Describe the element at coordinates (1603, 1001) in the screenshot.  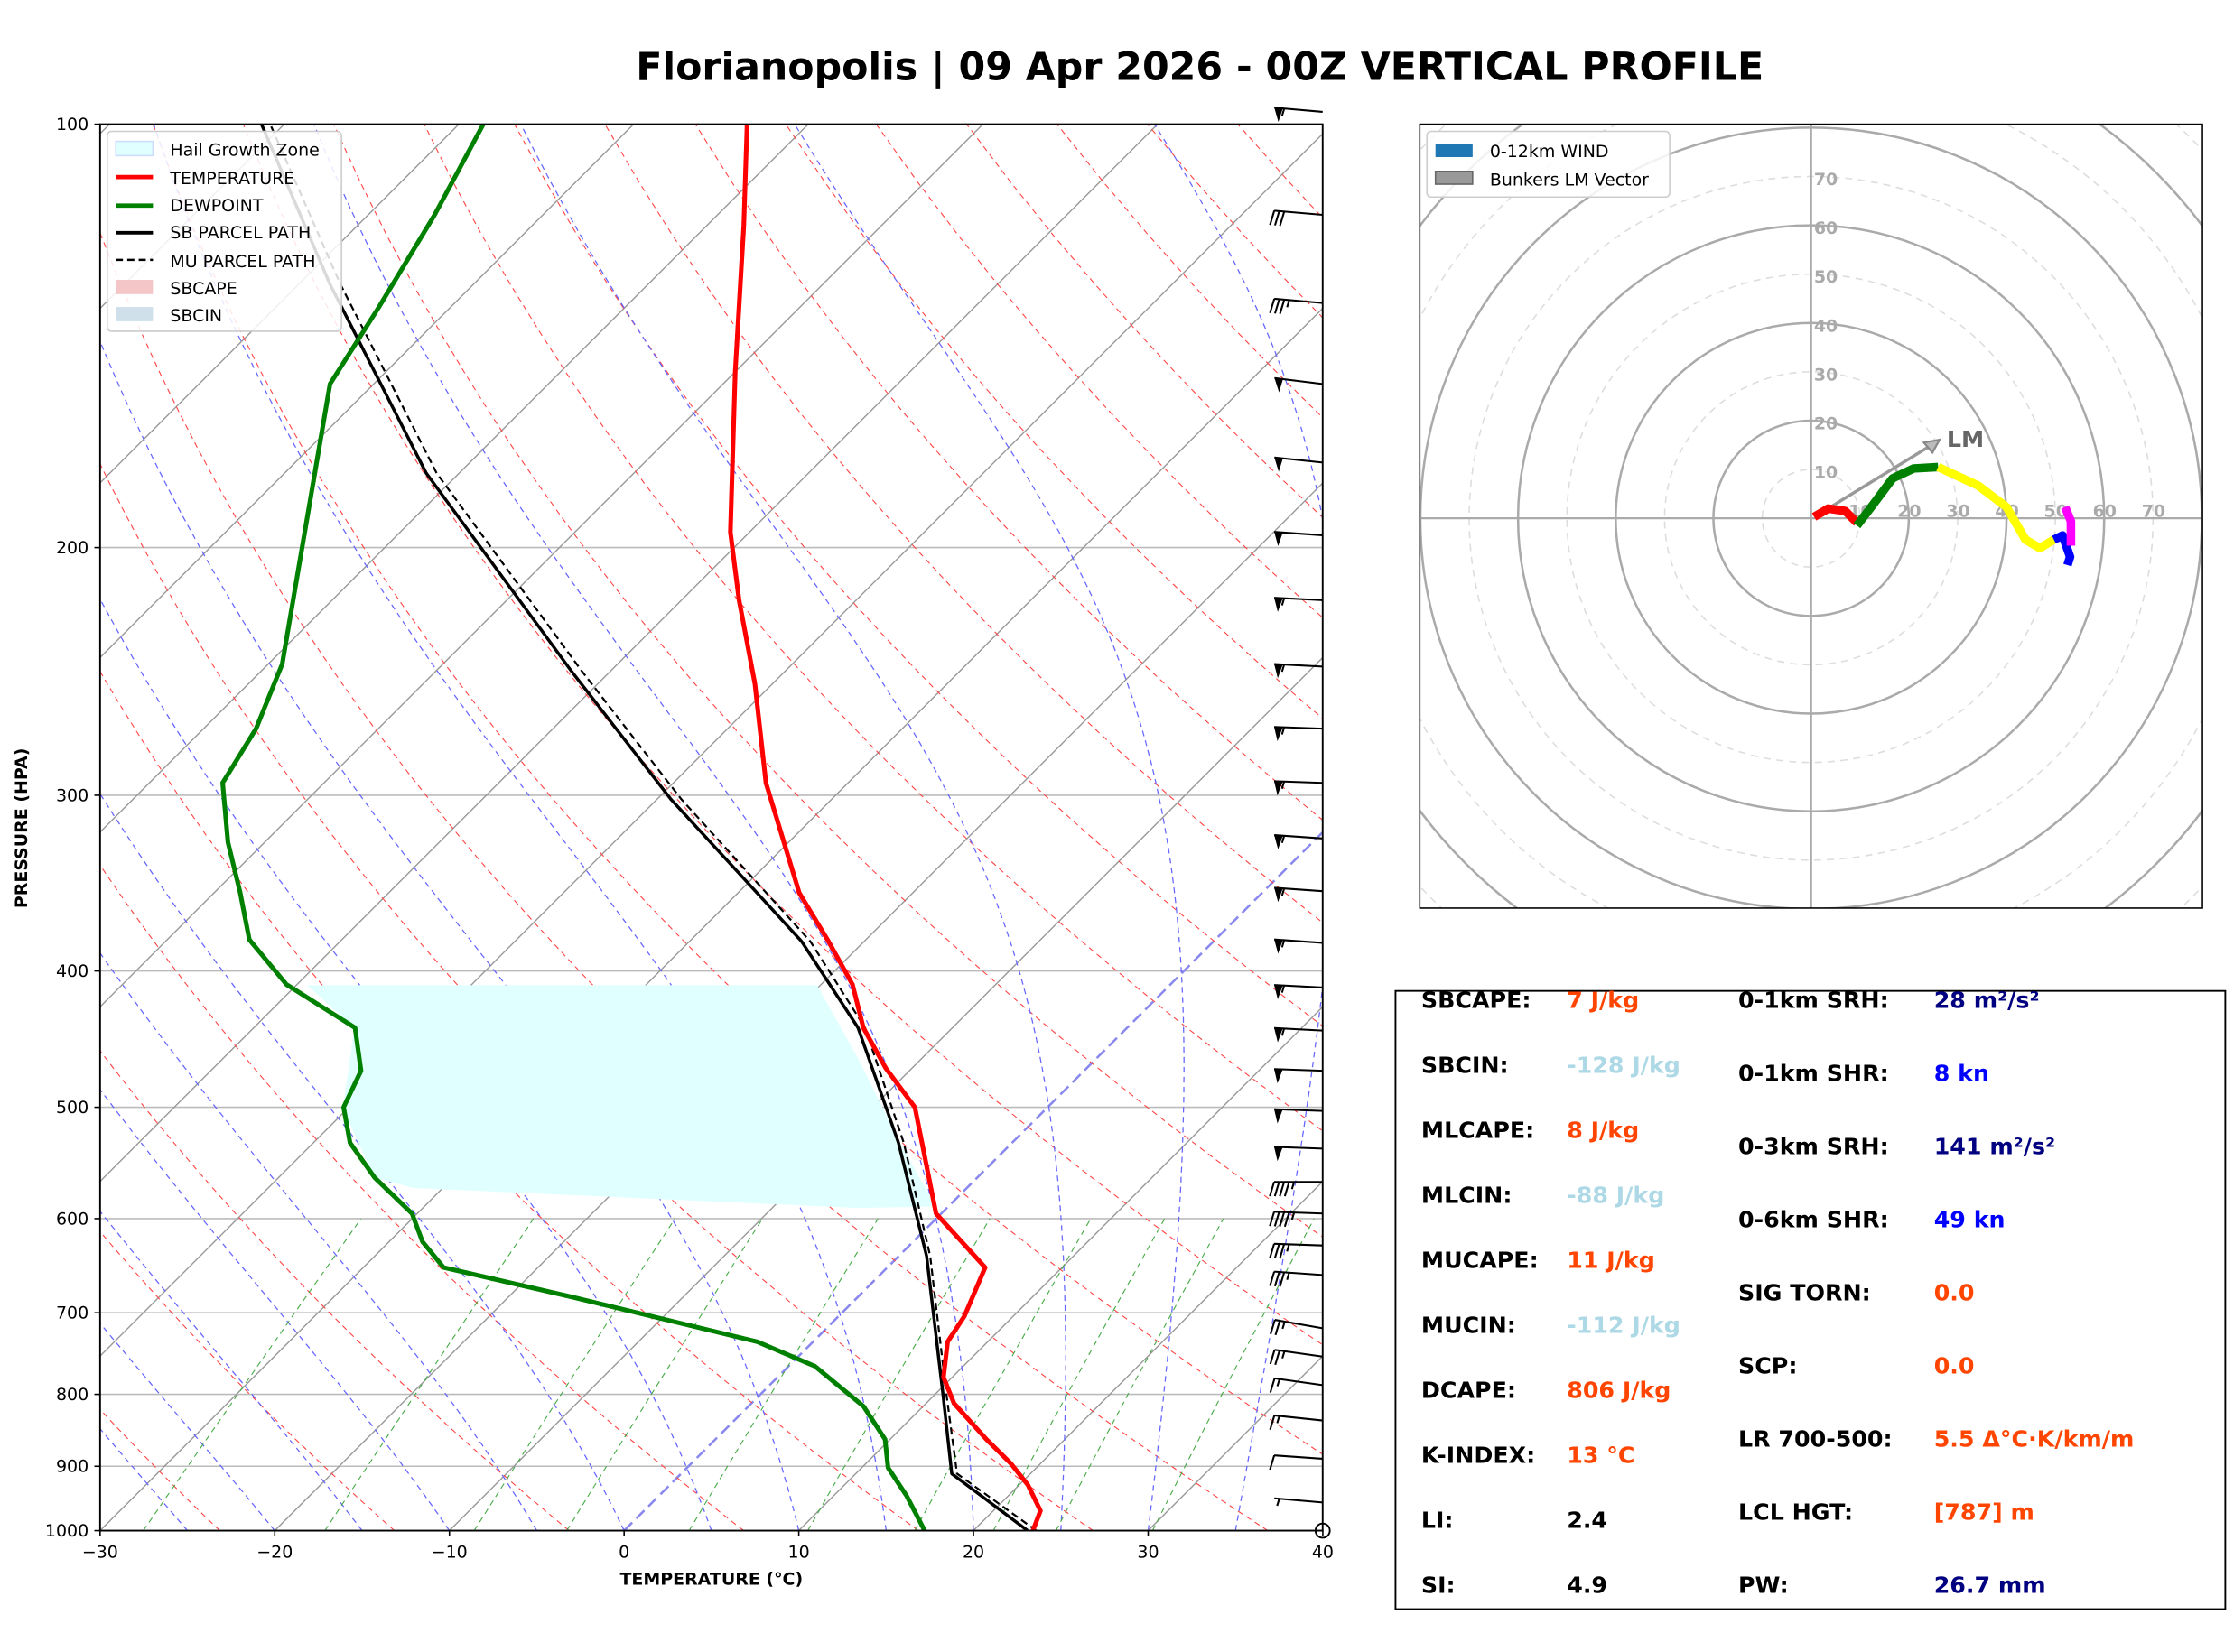
I see `stat-value: 7 J/kg` at that location.